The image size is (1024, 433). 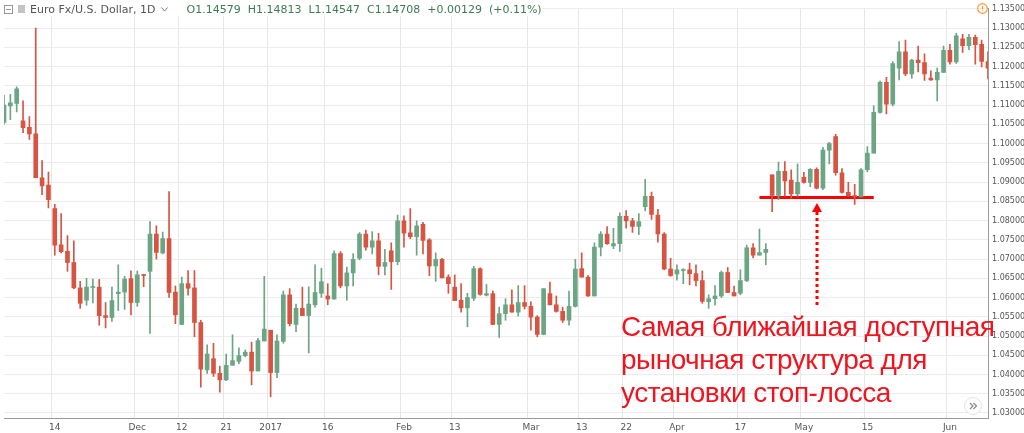 I want to click on y-tick-label: 1.05000, so click(x=1008, y=336).